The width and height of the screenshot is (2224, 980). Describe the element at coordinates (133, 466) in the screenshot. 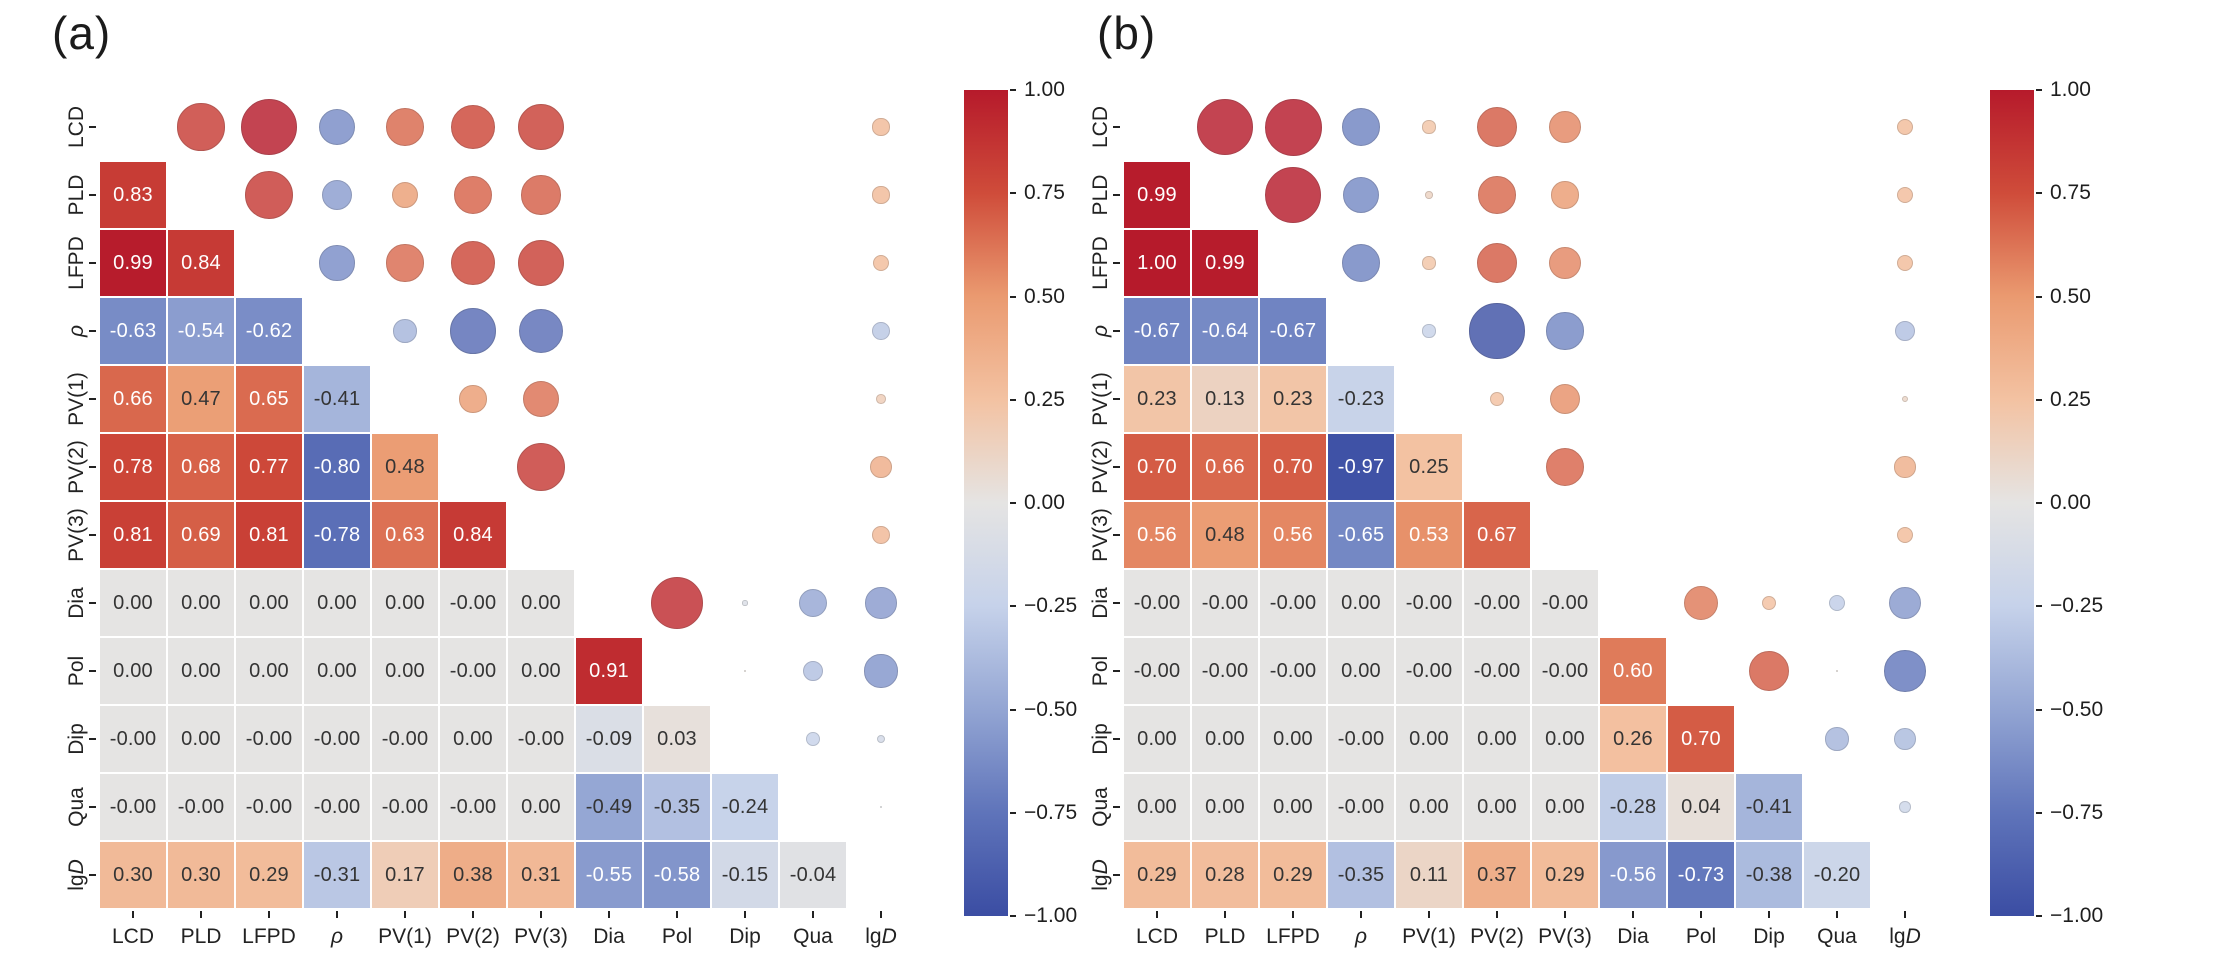

I see `correlation-value: 0.78` at that location.